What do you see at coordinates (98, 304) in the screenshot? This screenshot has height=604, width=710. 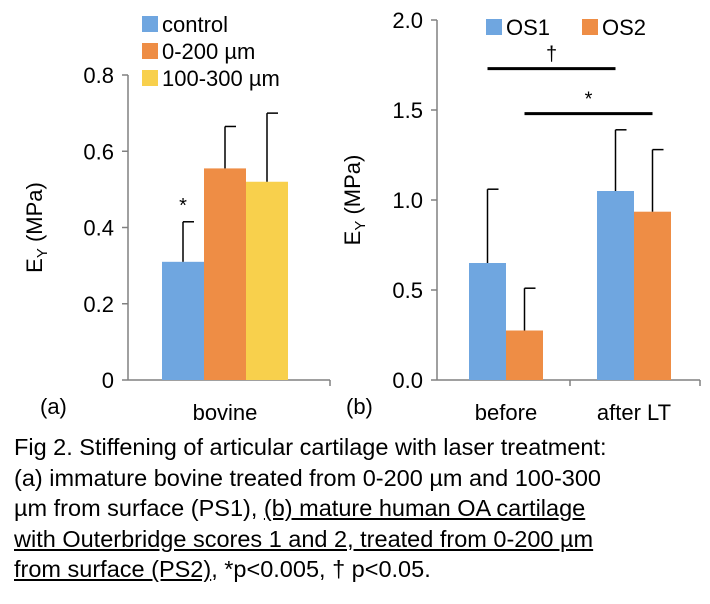 I see `y-tick-label: 0.2` at bounding box center [98, 304].